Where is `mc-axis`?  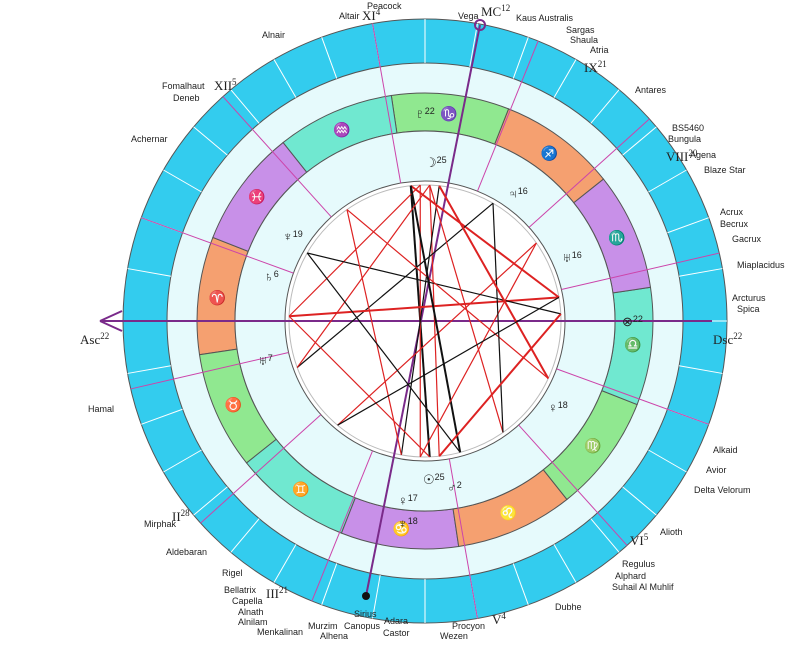
mc-axis is located at coordinates (423, 310).